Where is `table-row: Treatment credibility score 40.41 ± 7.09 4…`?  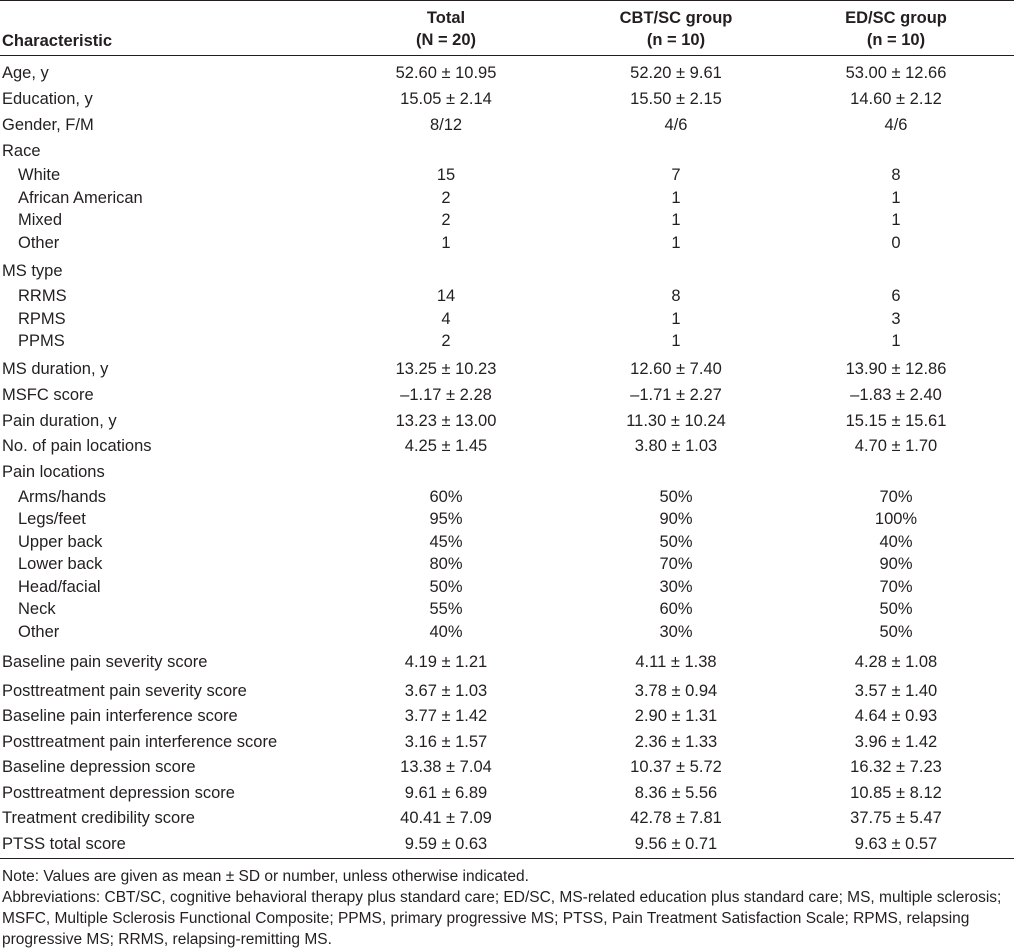 table-row: Treatment credibility score 40.41 ± 7.09 4… is located at coordinates (507, 818).